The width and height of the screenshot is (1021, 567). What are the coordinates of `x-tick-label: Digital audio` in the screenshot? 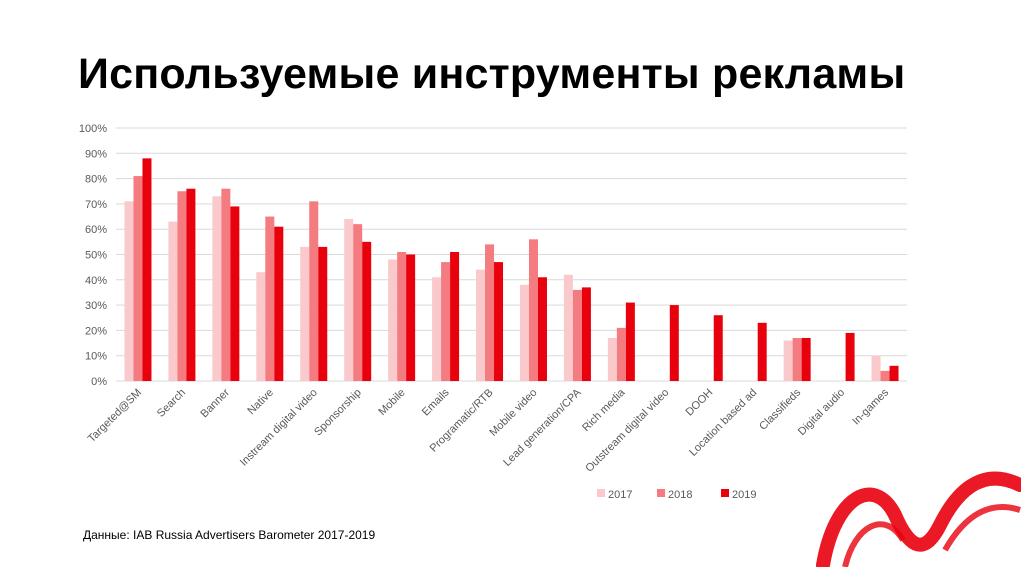 It's located at (821, 412).